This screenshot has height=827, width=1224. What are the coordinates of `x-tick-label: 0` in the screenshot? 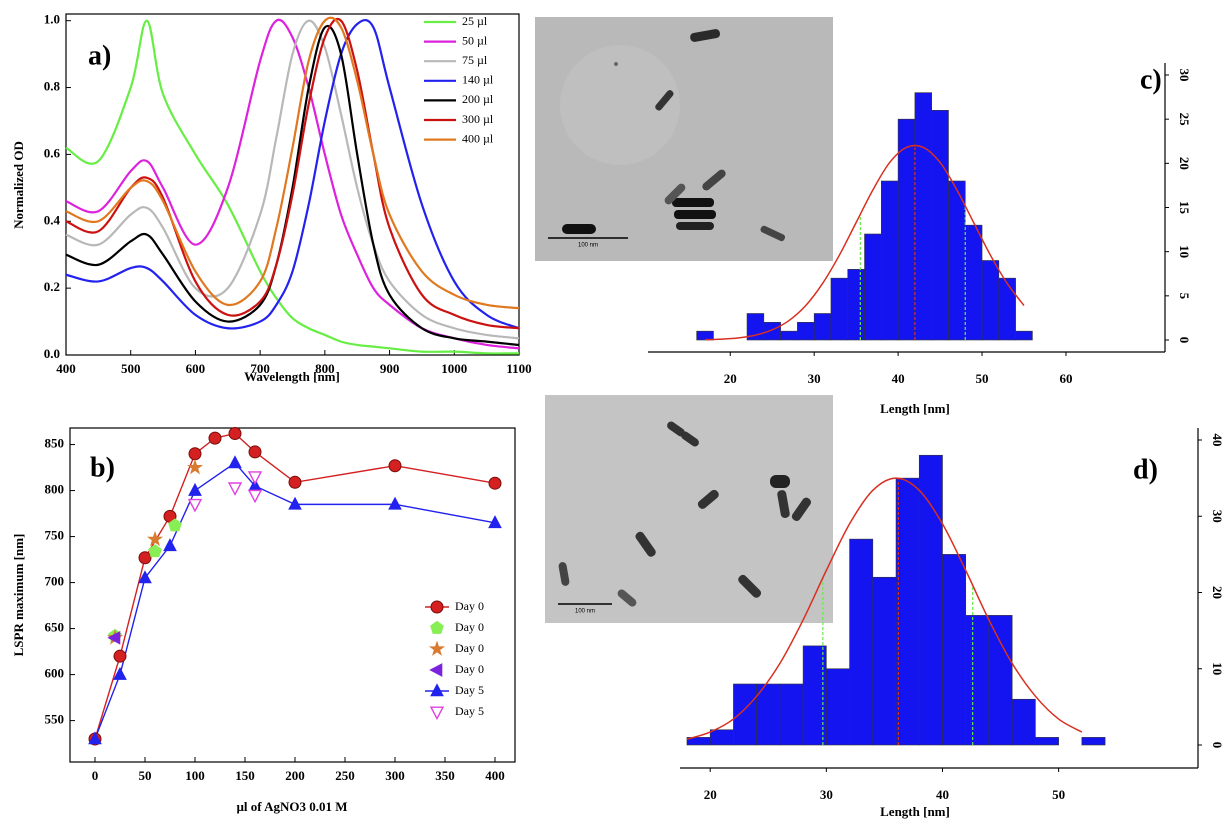 It's located at (95, 775).